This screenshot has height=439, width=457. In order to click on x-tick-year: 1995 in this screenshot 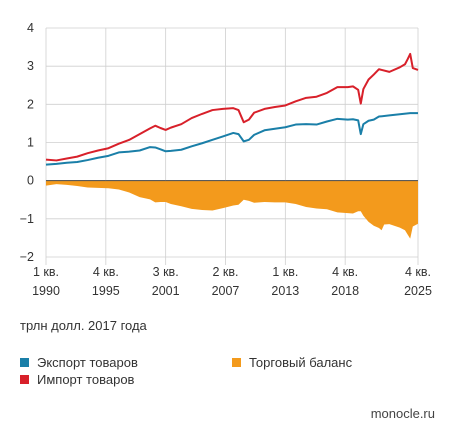, I will do `click(106, 291)`.